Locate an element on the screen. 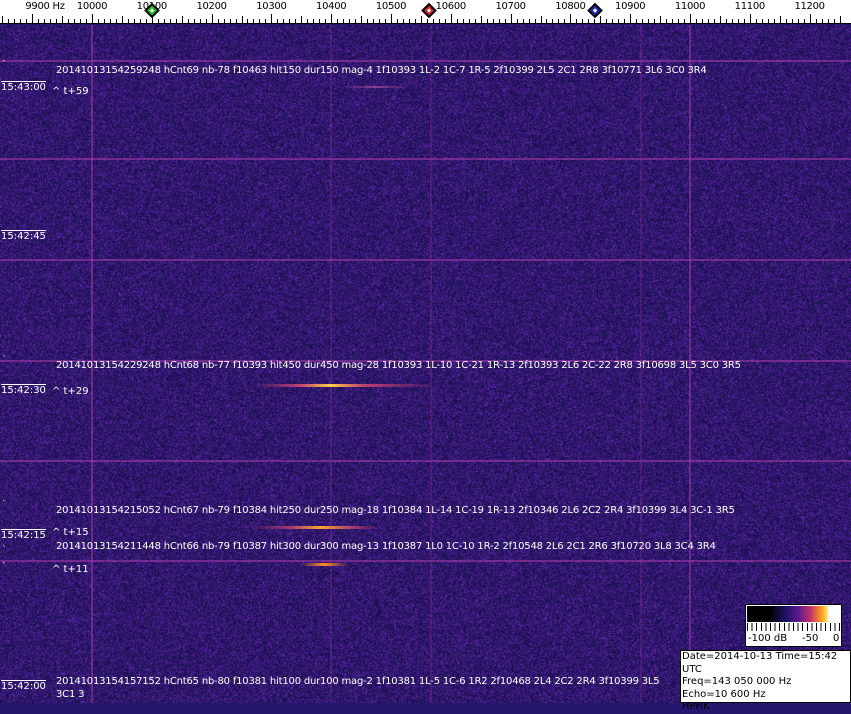  axis-tick-label: 10000 is located at coordinates (92, 6).